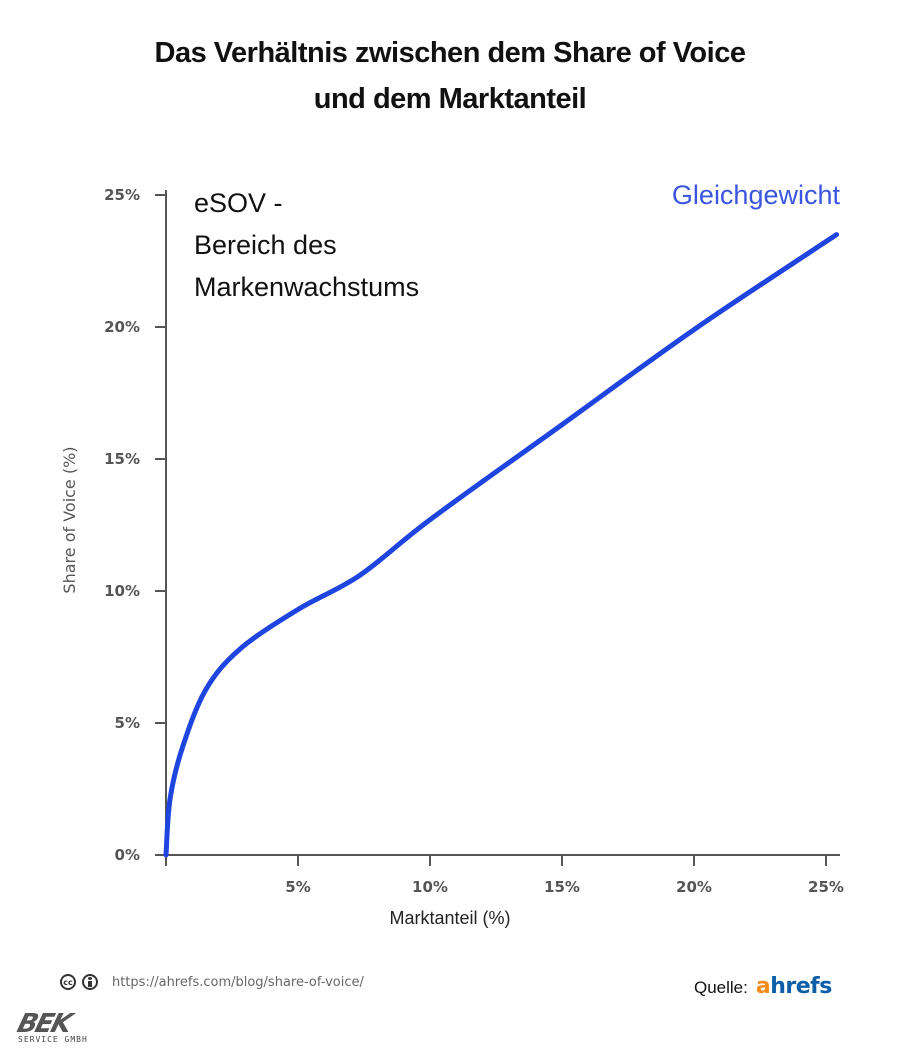 The height and width of the screenshot is (1055, 900). What do you see at coordinates (122, 591) in the screenshot?
I see `y-tick-label: 10%` at bounding box center [122, 591].